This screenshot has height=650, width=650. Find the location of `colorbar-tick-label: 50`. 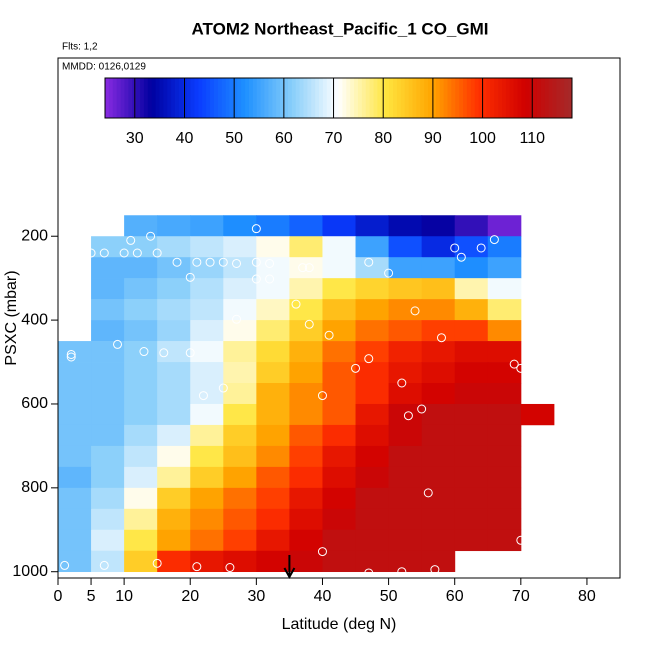

colorbar-tick-label: 50 is located at coordinates (234, 138).